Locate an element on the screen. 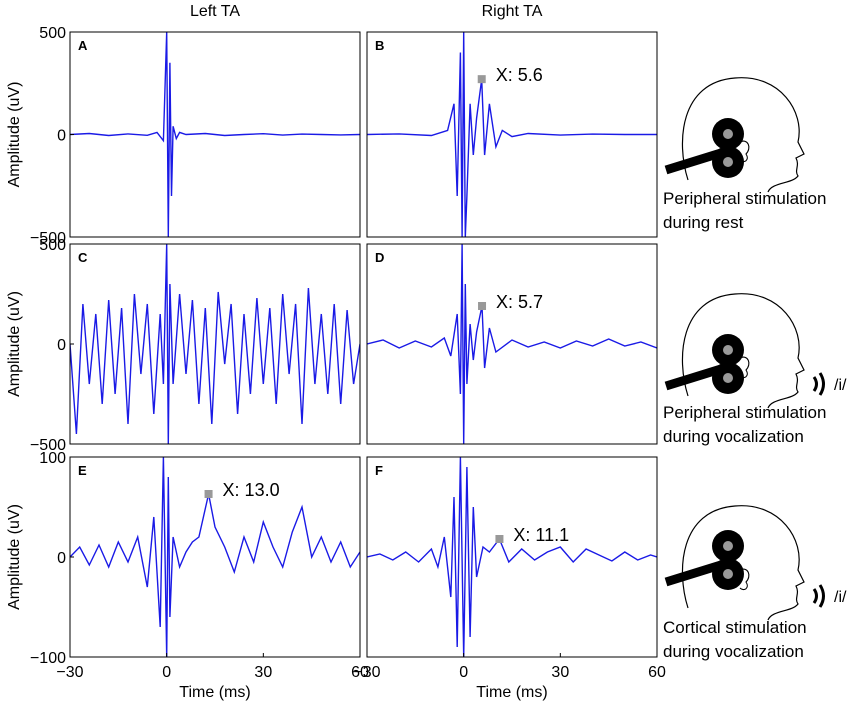  panel-f: F −30 0 30 60 Time (ms) X: 11.1 is located at coordinates (509, 578).